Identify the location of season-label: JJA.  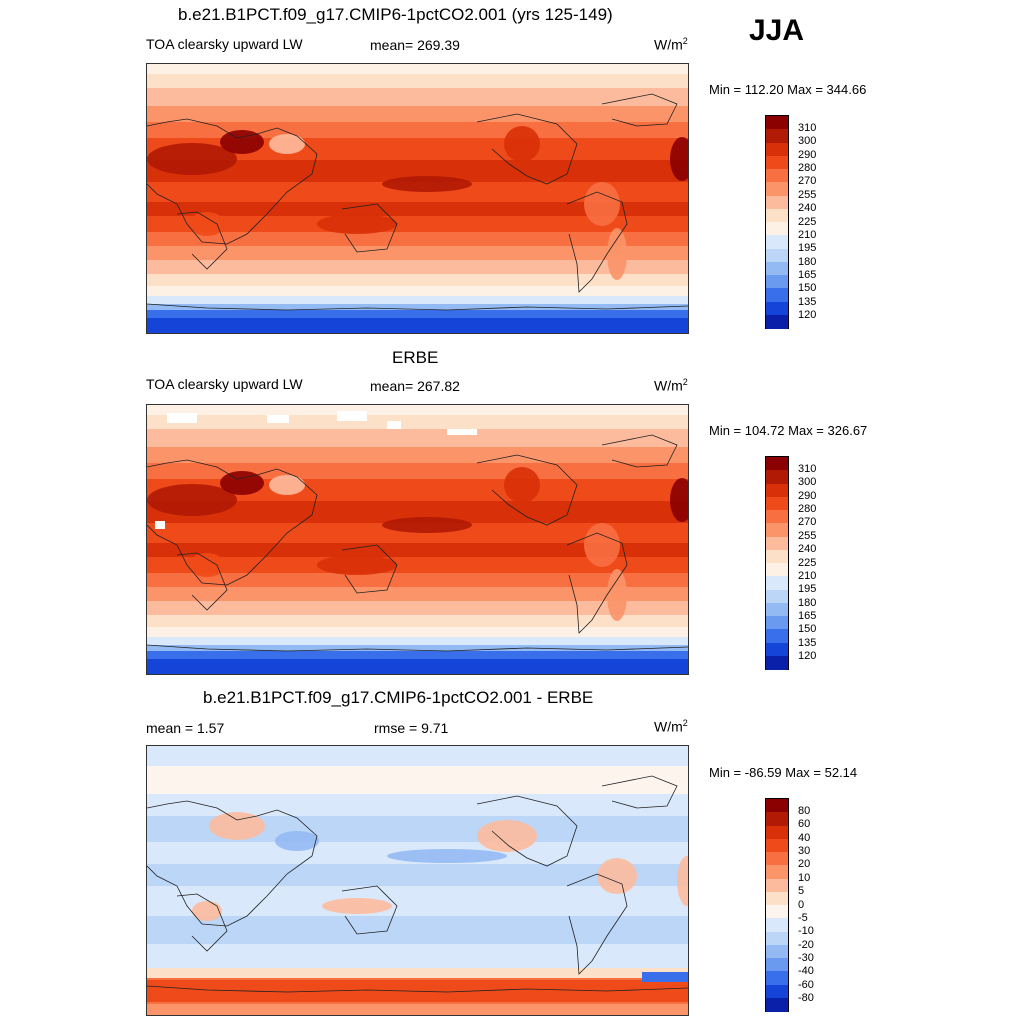
(777, 30).